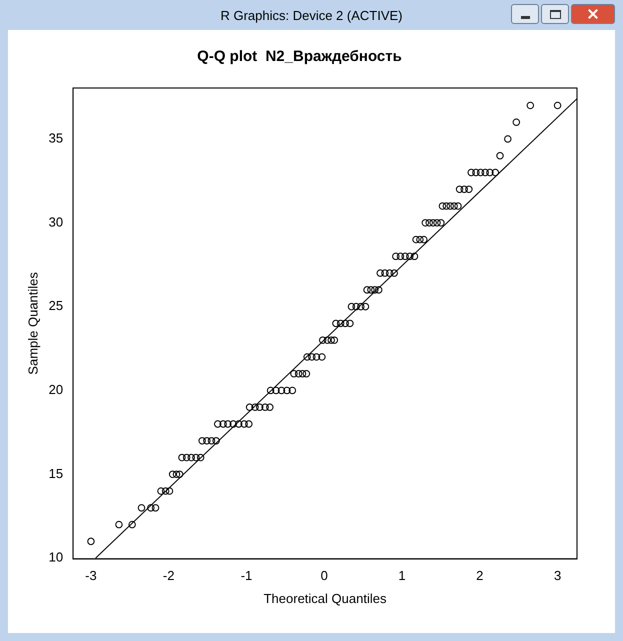 The height and width of the screenshot is (641, 623). I want to click on x-tick-label: 2, so click(480, 576).